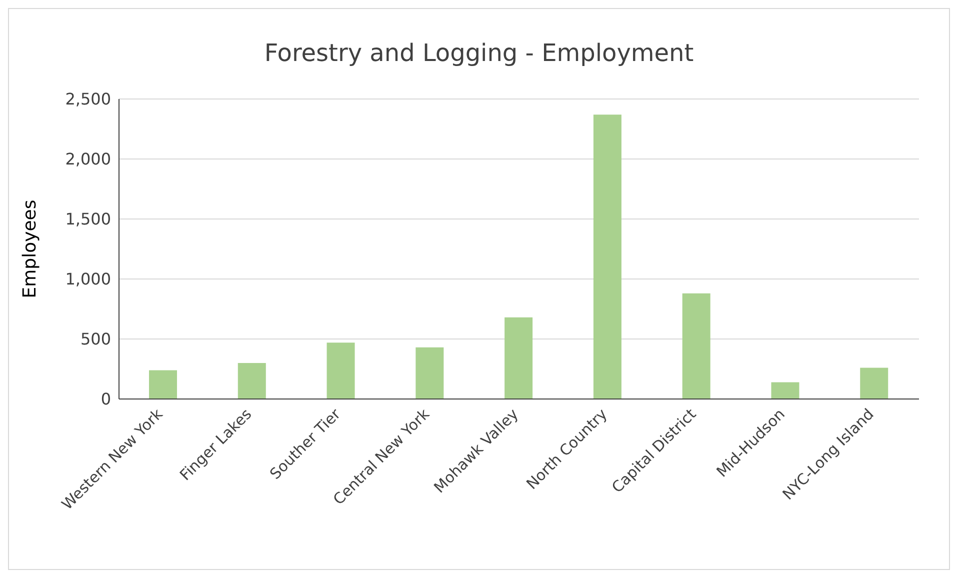  I want to click on y-tick-label: 1,500, so click(88, 219).